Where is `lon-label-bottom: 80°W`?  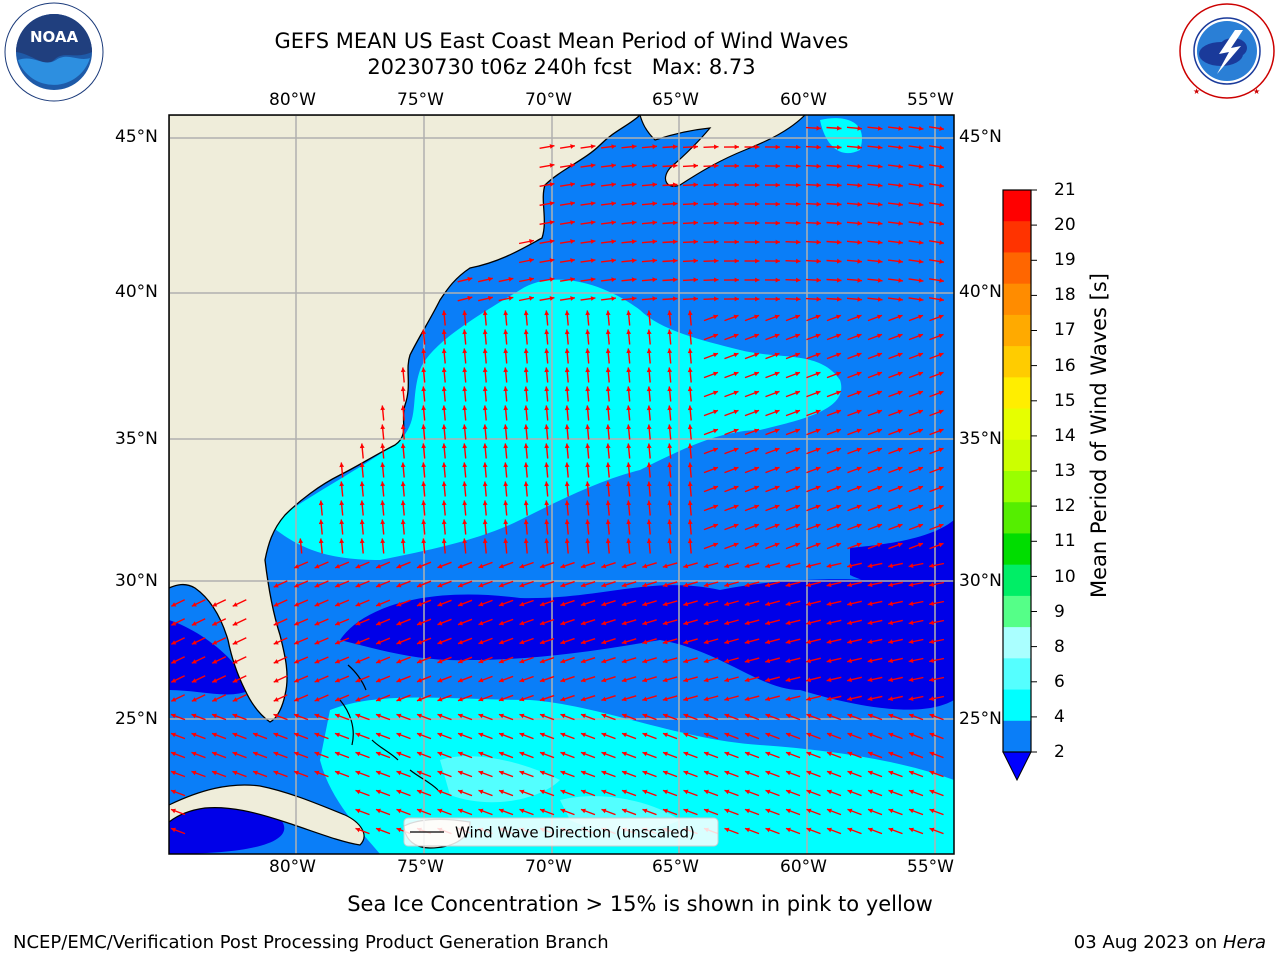 lon-label-bottom: 80°W is located at coordinates (292, 867).